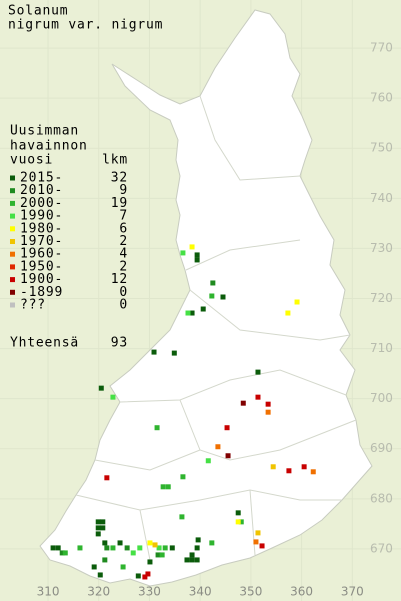  What do you see at coordinates (381, 398) in the screenshot?
I see `y-tick-label: 700` at bounding box center [381, 398].